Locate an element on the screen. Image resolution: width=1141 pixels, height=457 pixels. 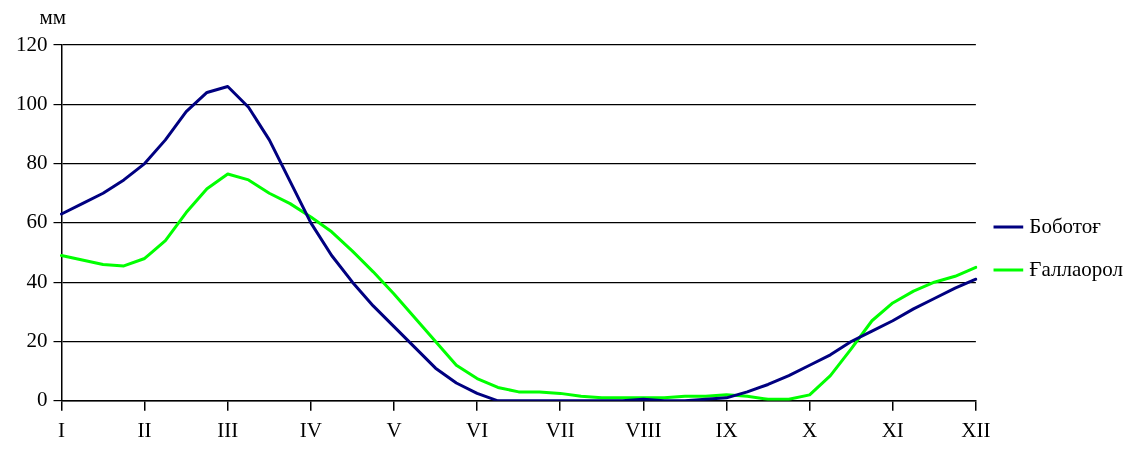
x-tick-label: VIII is located at coordinates (643, 429).